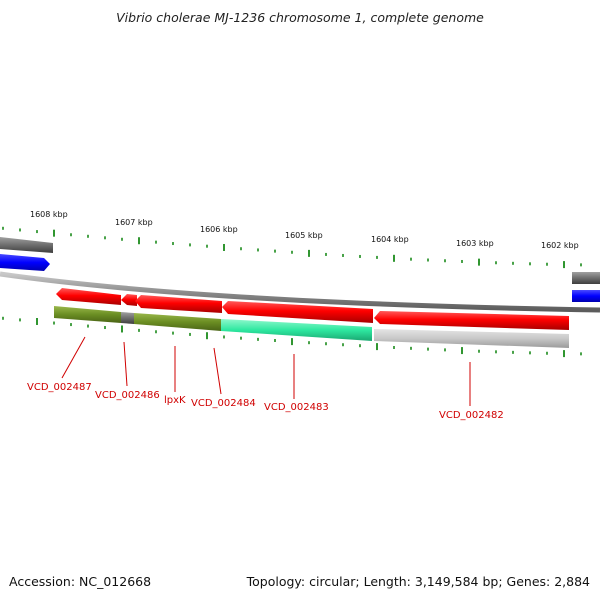 This screenshot has height=600, width=600. Describe the element at coordinates (175, 400) in the screenshot. I see `gene-label-lpxk: lpxK` at that location.